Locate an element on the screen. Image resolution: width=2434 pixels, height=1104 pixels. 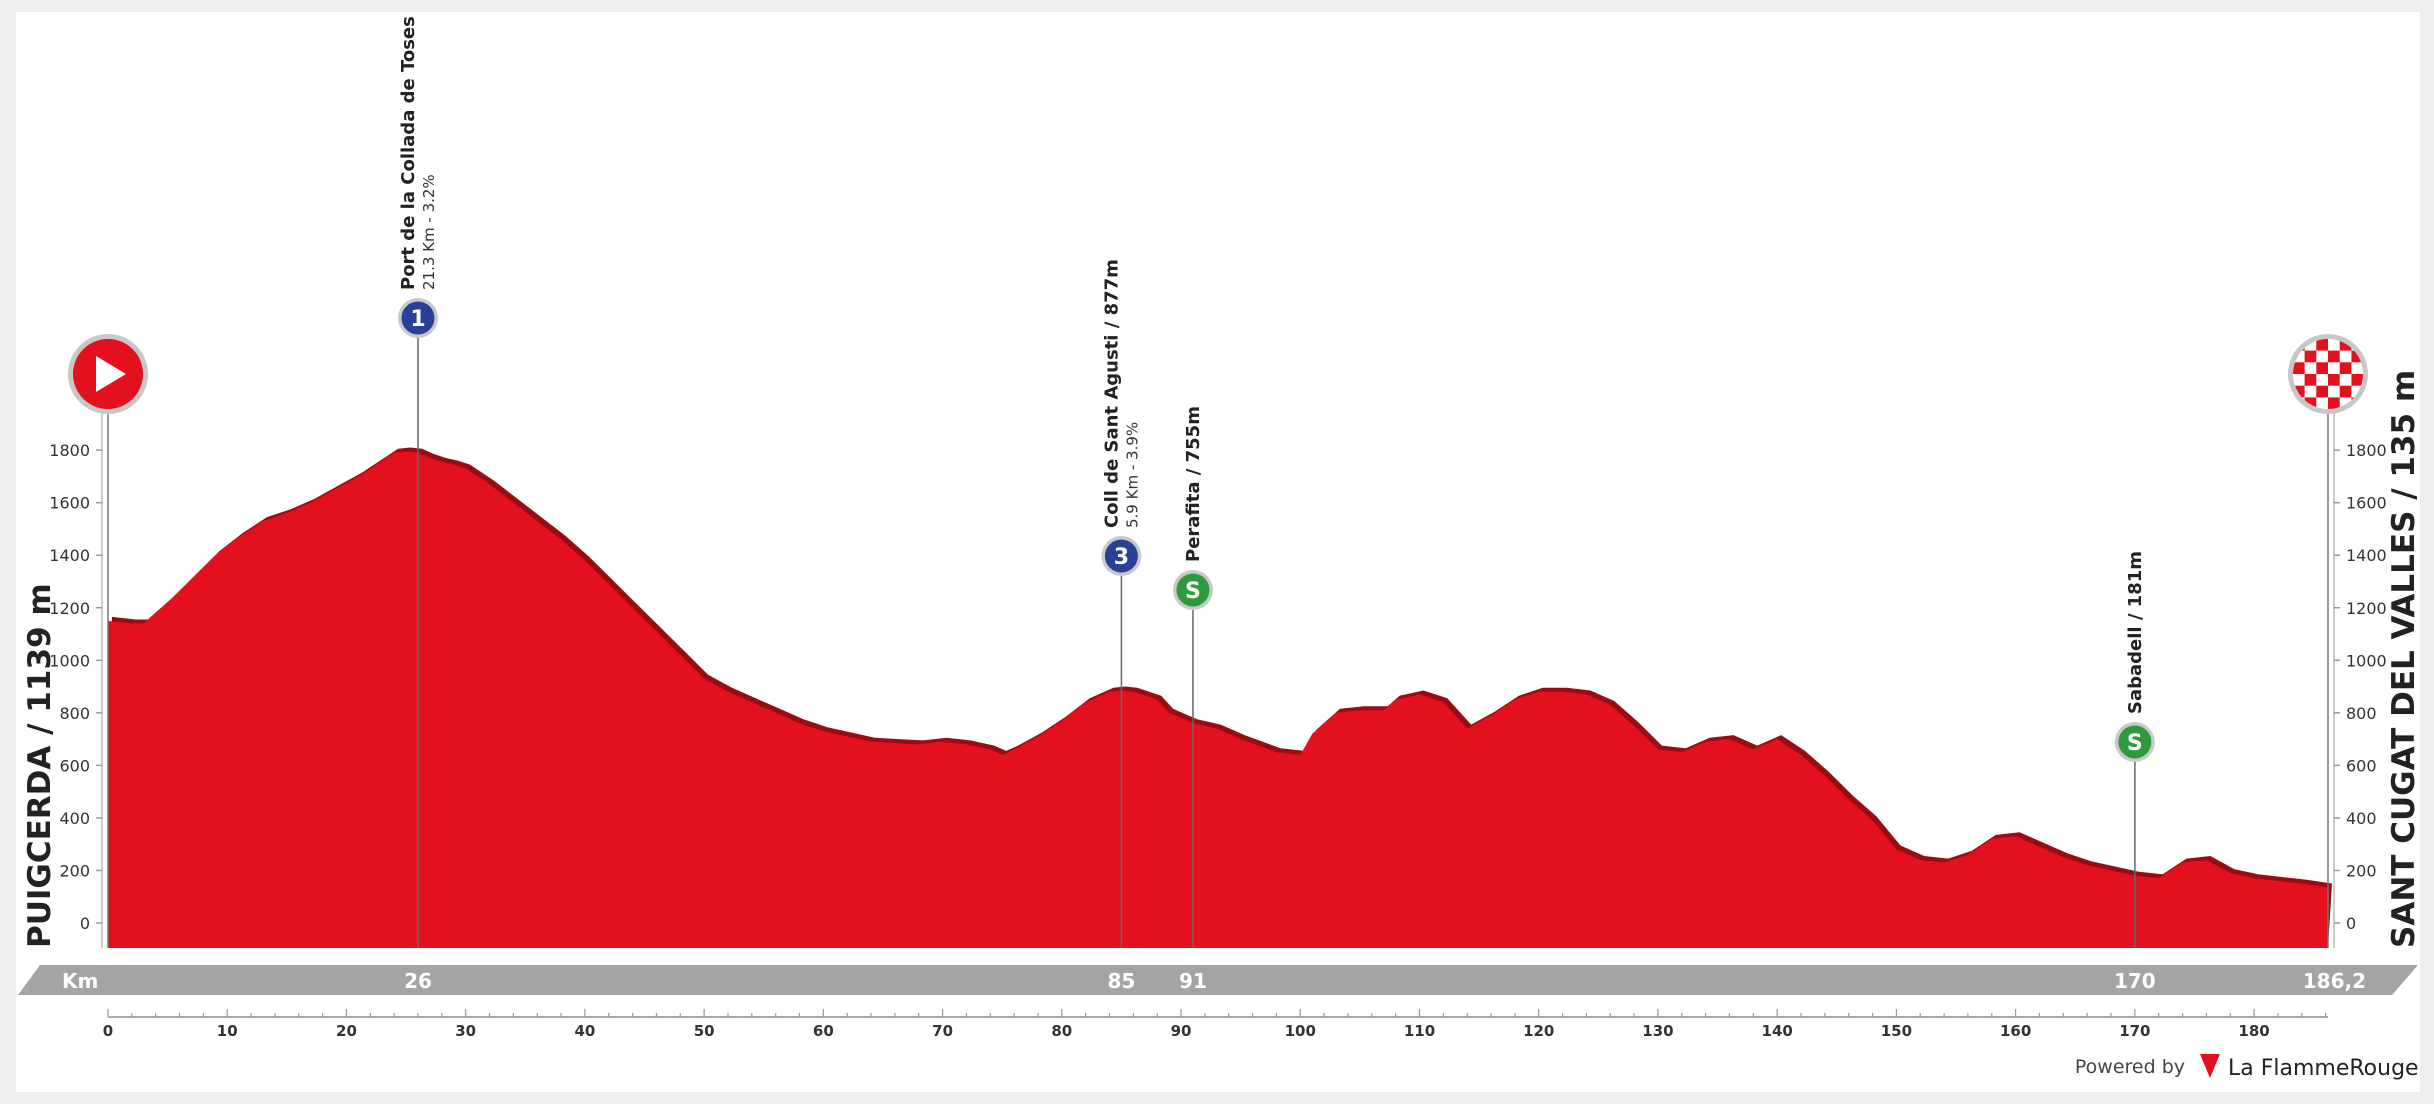
right-ytick-label: 600 is located at coordinates (2361, 765).